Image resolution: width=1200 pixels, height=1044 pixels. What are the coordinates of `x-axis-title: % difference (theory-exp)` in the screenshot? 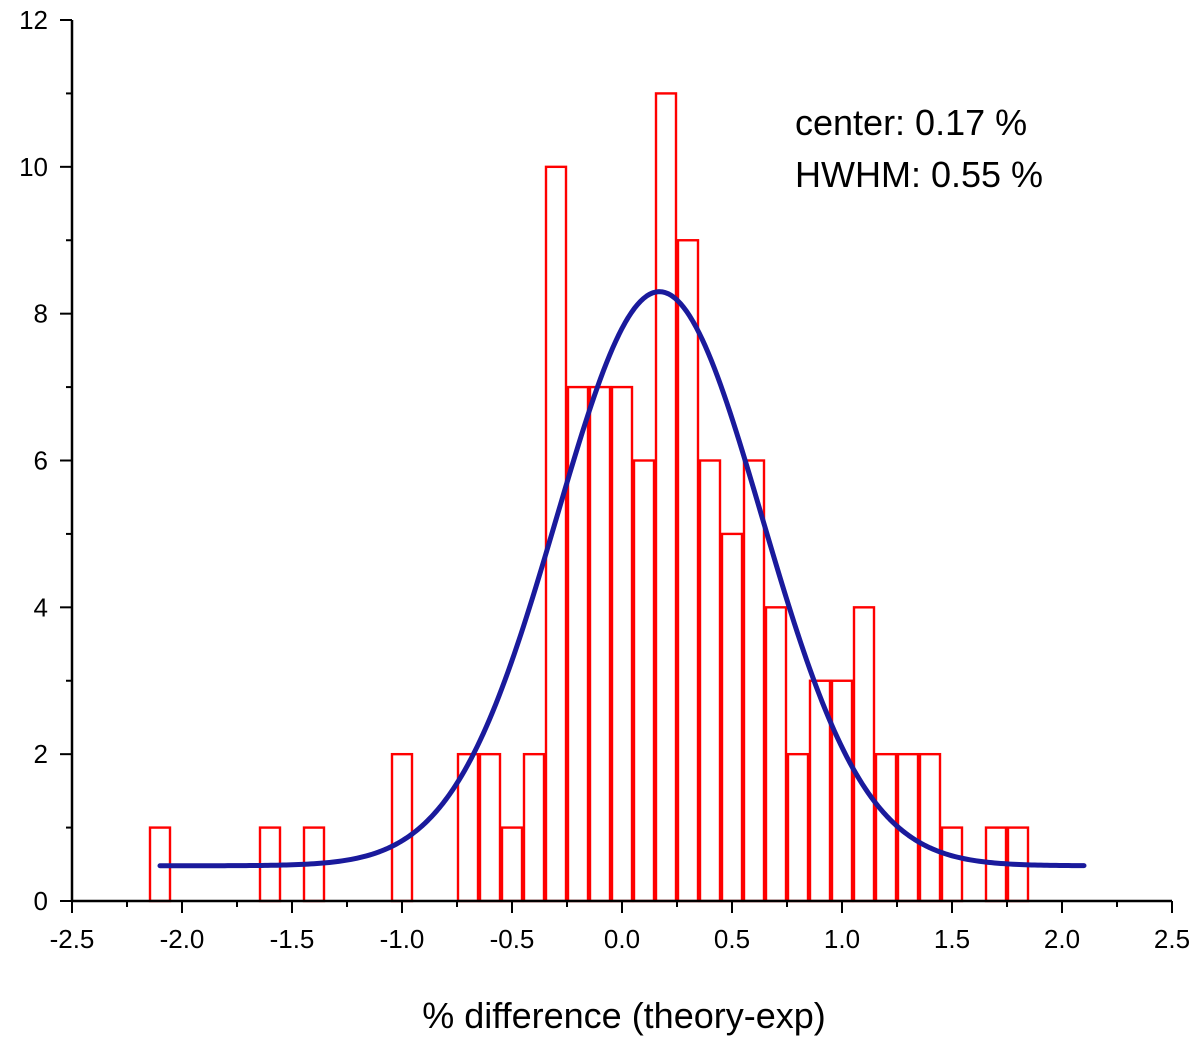 It's located at (624, 1015).